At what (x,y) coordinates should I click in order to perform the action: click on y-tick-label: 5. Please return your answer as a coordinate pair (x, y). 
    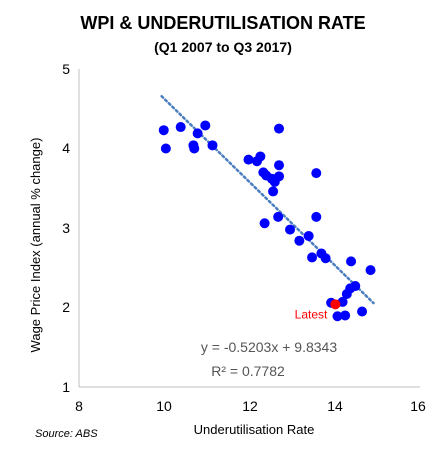
    Looking at the image, I should click on (66, 69).